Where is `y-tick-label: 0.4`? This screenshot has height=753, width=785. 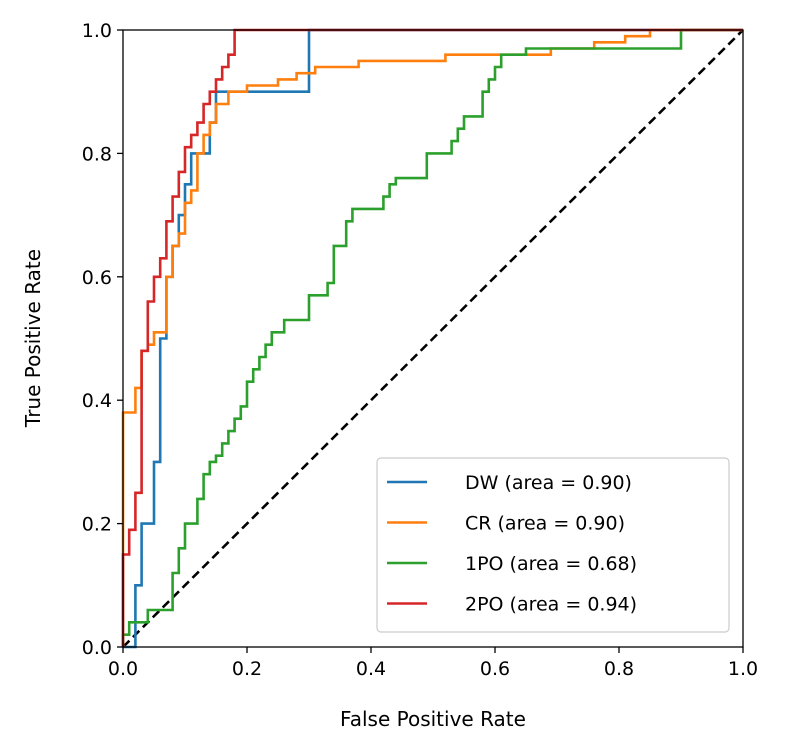 y-tick-label: 0.4 is located at coordinates (97, 401).